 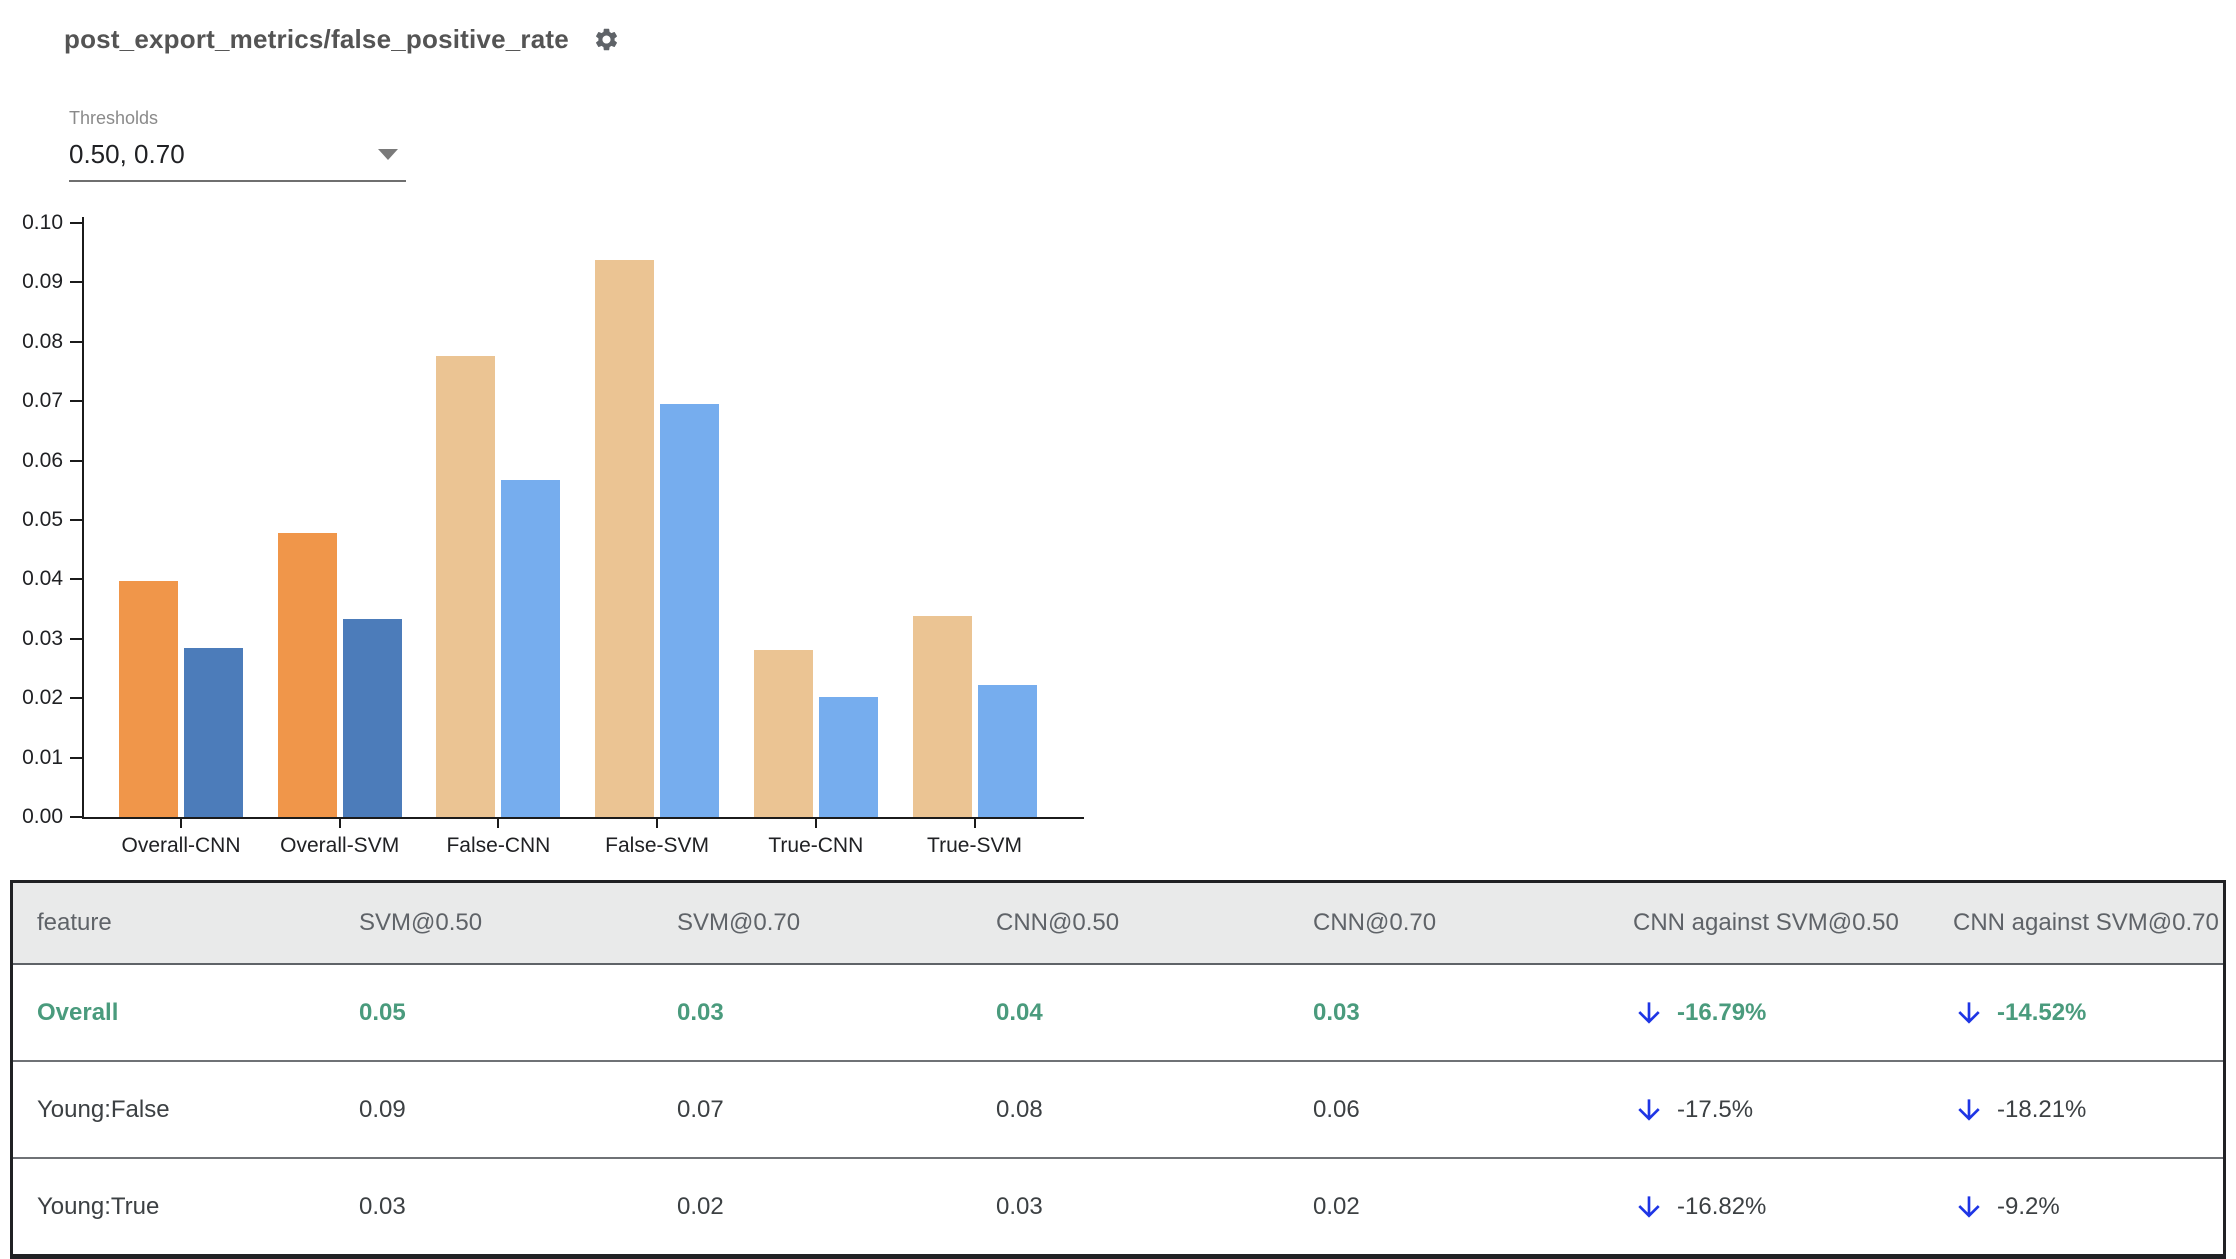 What do you see at coordinates (2042, 1109) in the screenshot?
I see `delta-value: -18.21%` at bounding box center [2042, 1109].